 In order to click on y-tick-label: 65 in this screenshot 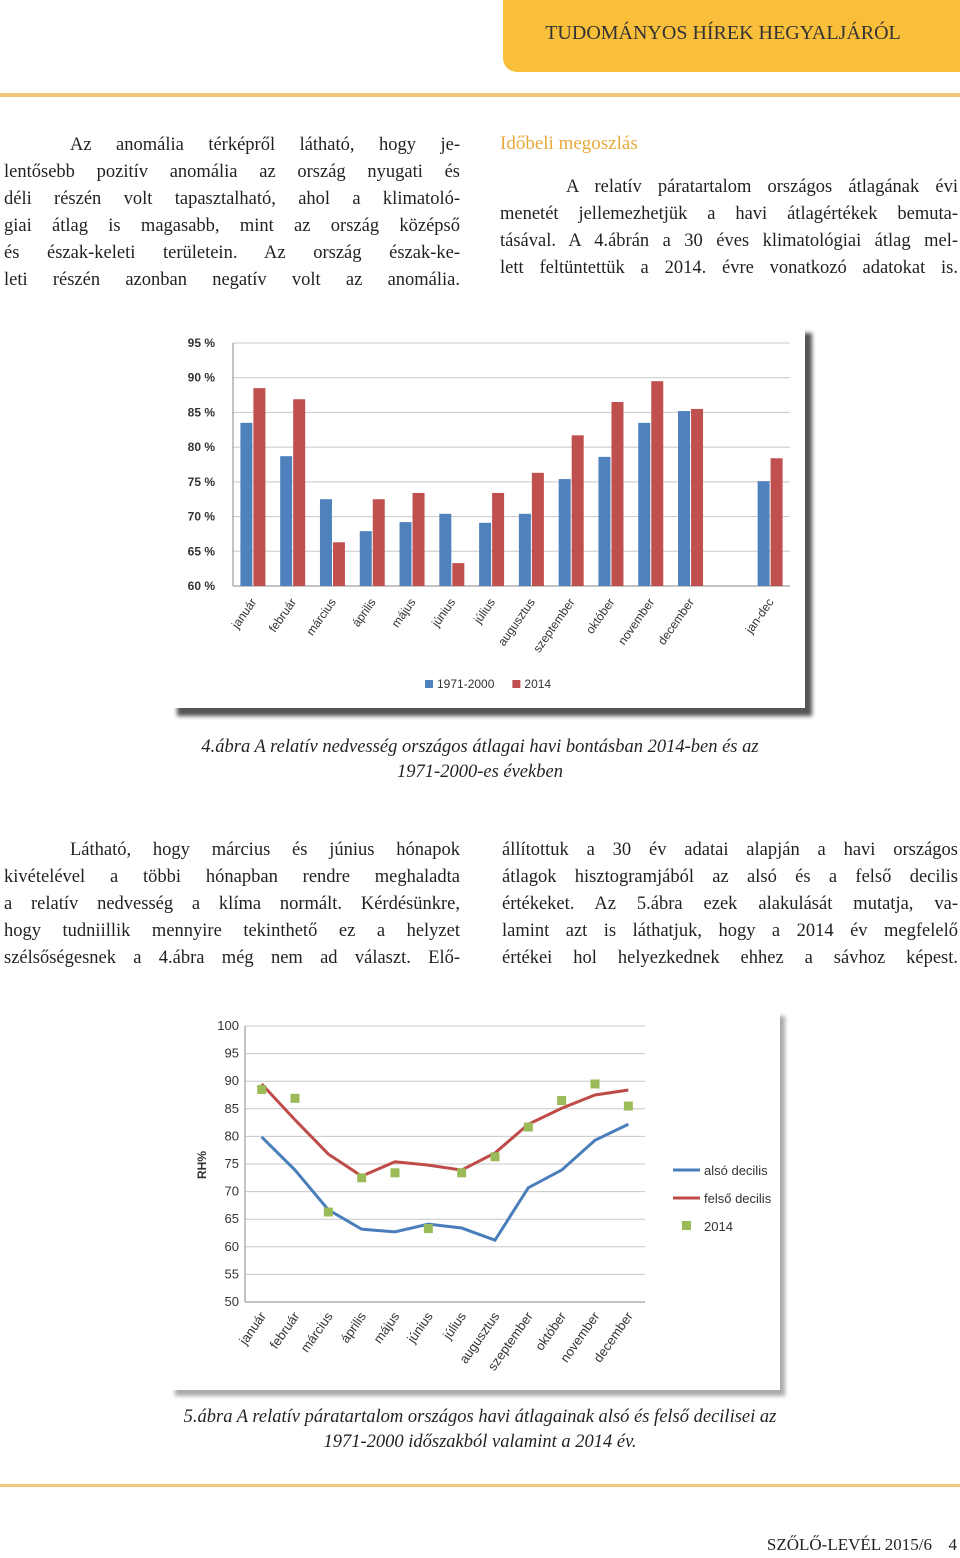, I will do `click(232, 1218)`.